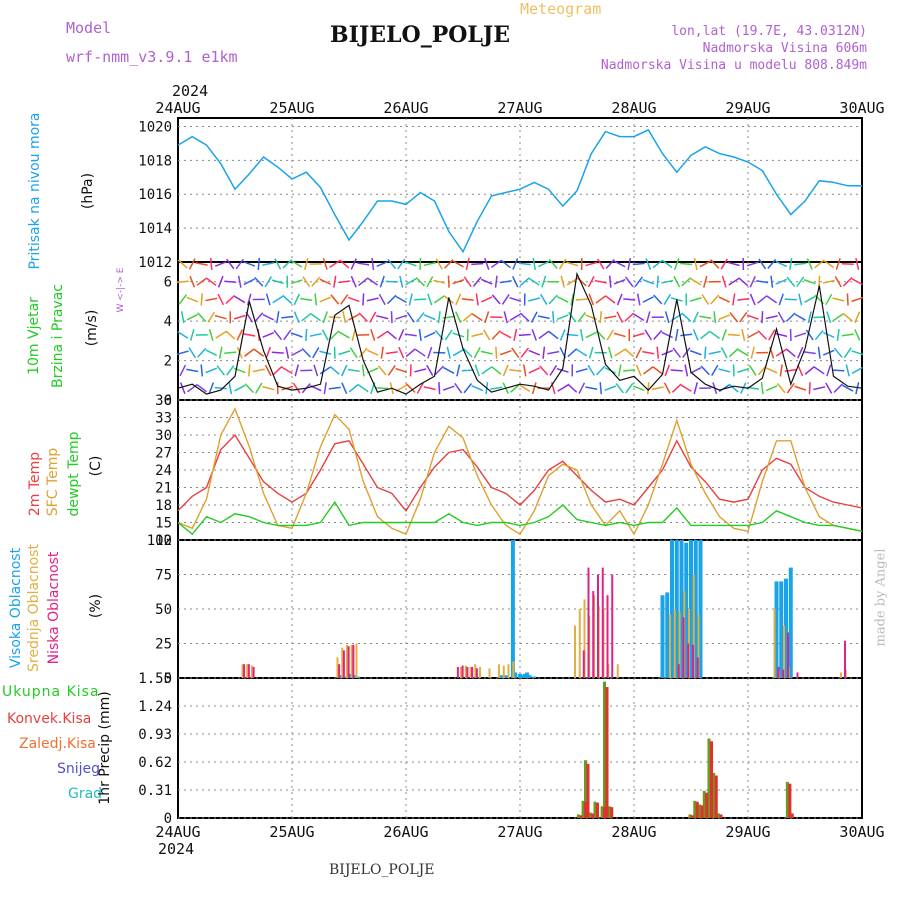 Image resolution: width=900 pixels, height=900 pixels. What do you see at coordinates (520, 471) in the screenshot?
I see `temp-line-sfc` at bounding box center [520, 471].